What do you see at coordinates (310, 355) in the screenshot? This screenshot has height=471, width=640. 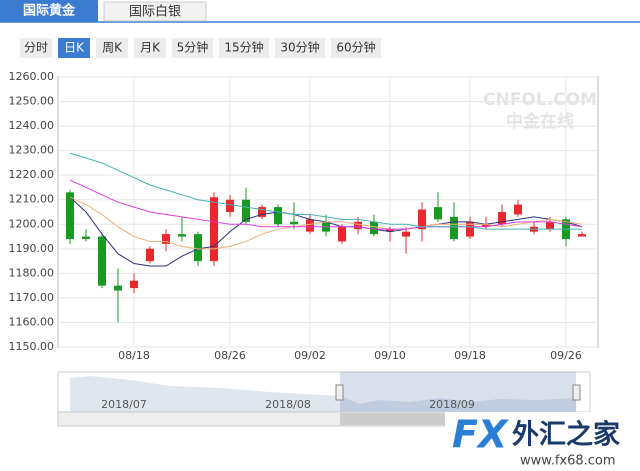 I see `x-tick-label: 09/02` at bounding box center [310, 355].